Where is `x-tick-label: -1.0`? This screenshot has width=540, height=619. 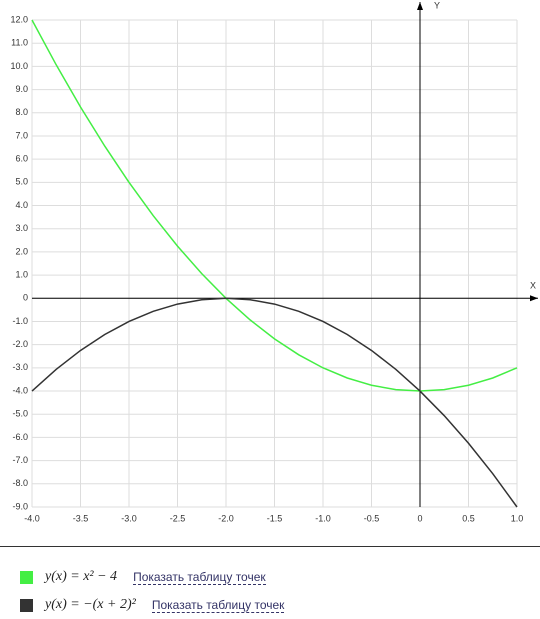
x-tick-label: -1.0 is located at coordinates (323, 518).